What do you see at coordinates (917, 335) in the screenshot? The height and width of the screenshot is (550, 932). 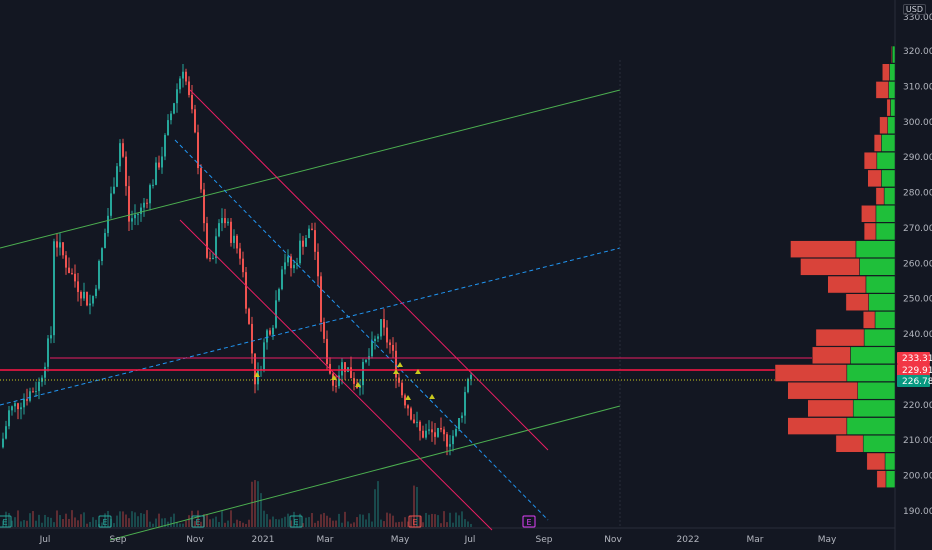 I see `price-tick-label: 240.00` at bounding box center [917, 335].